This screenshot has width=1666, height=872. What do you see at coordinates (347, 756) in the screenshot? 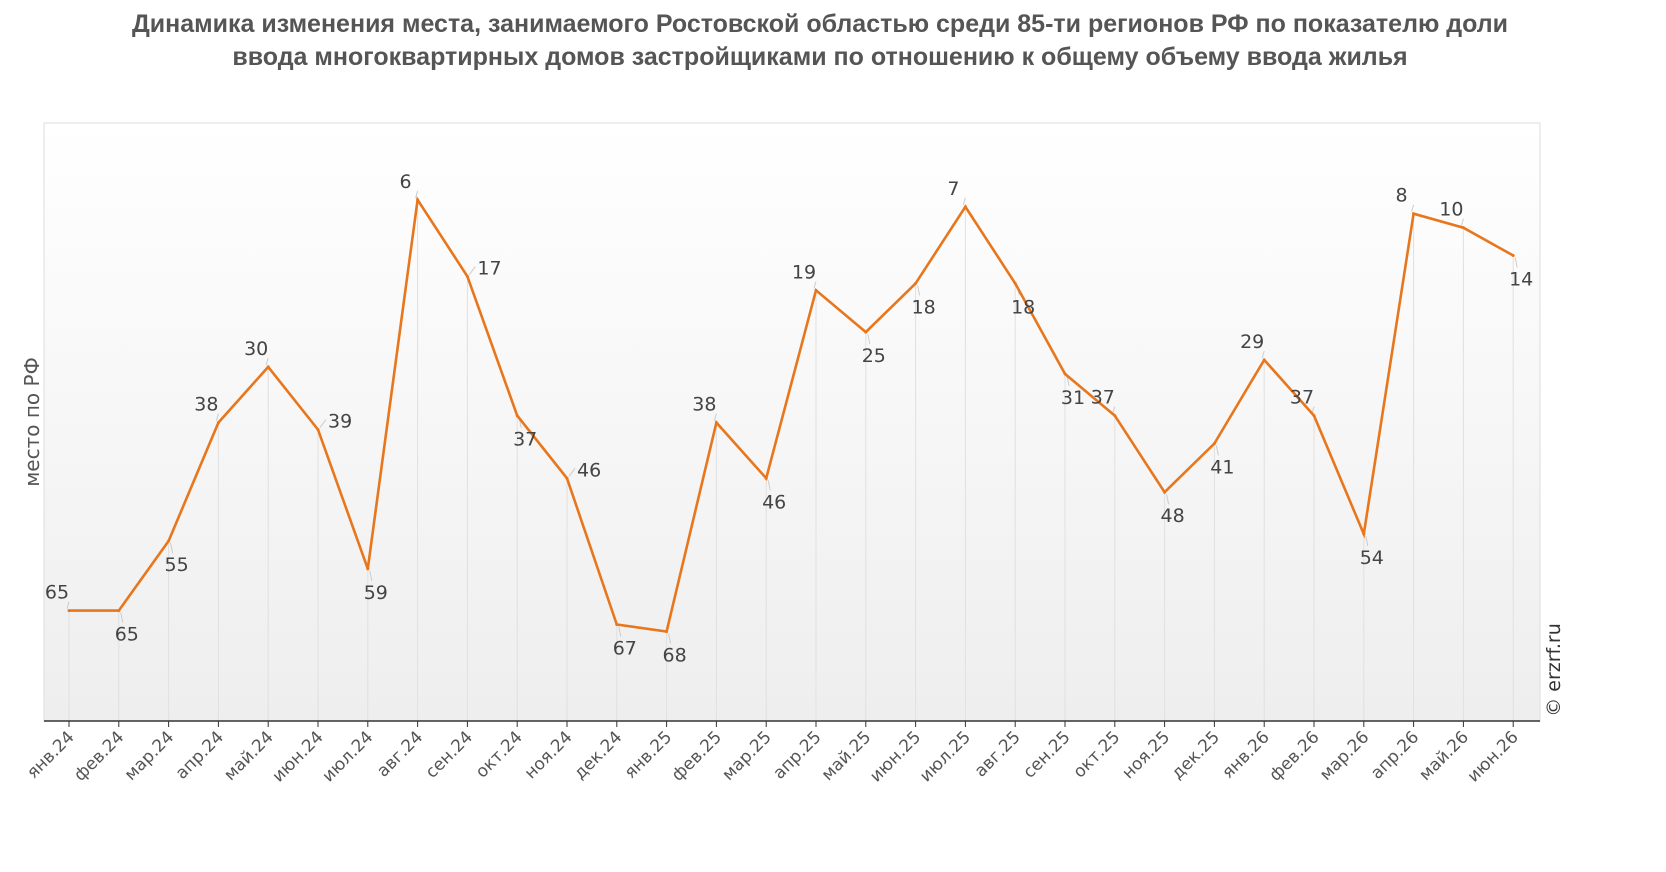
I see `x-tick-label: июл.24` at bounding box center [347, 756].